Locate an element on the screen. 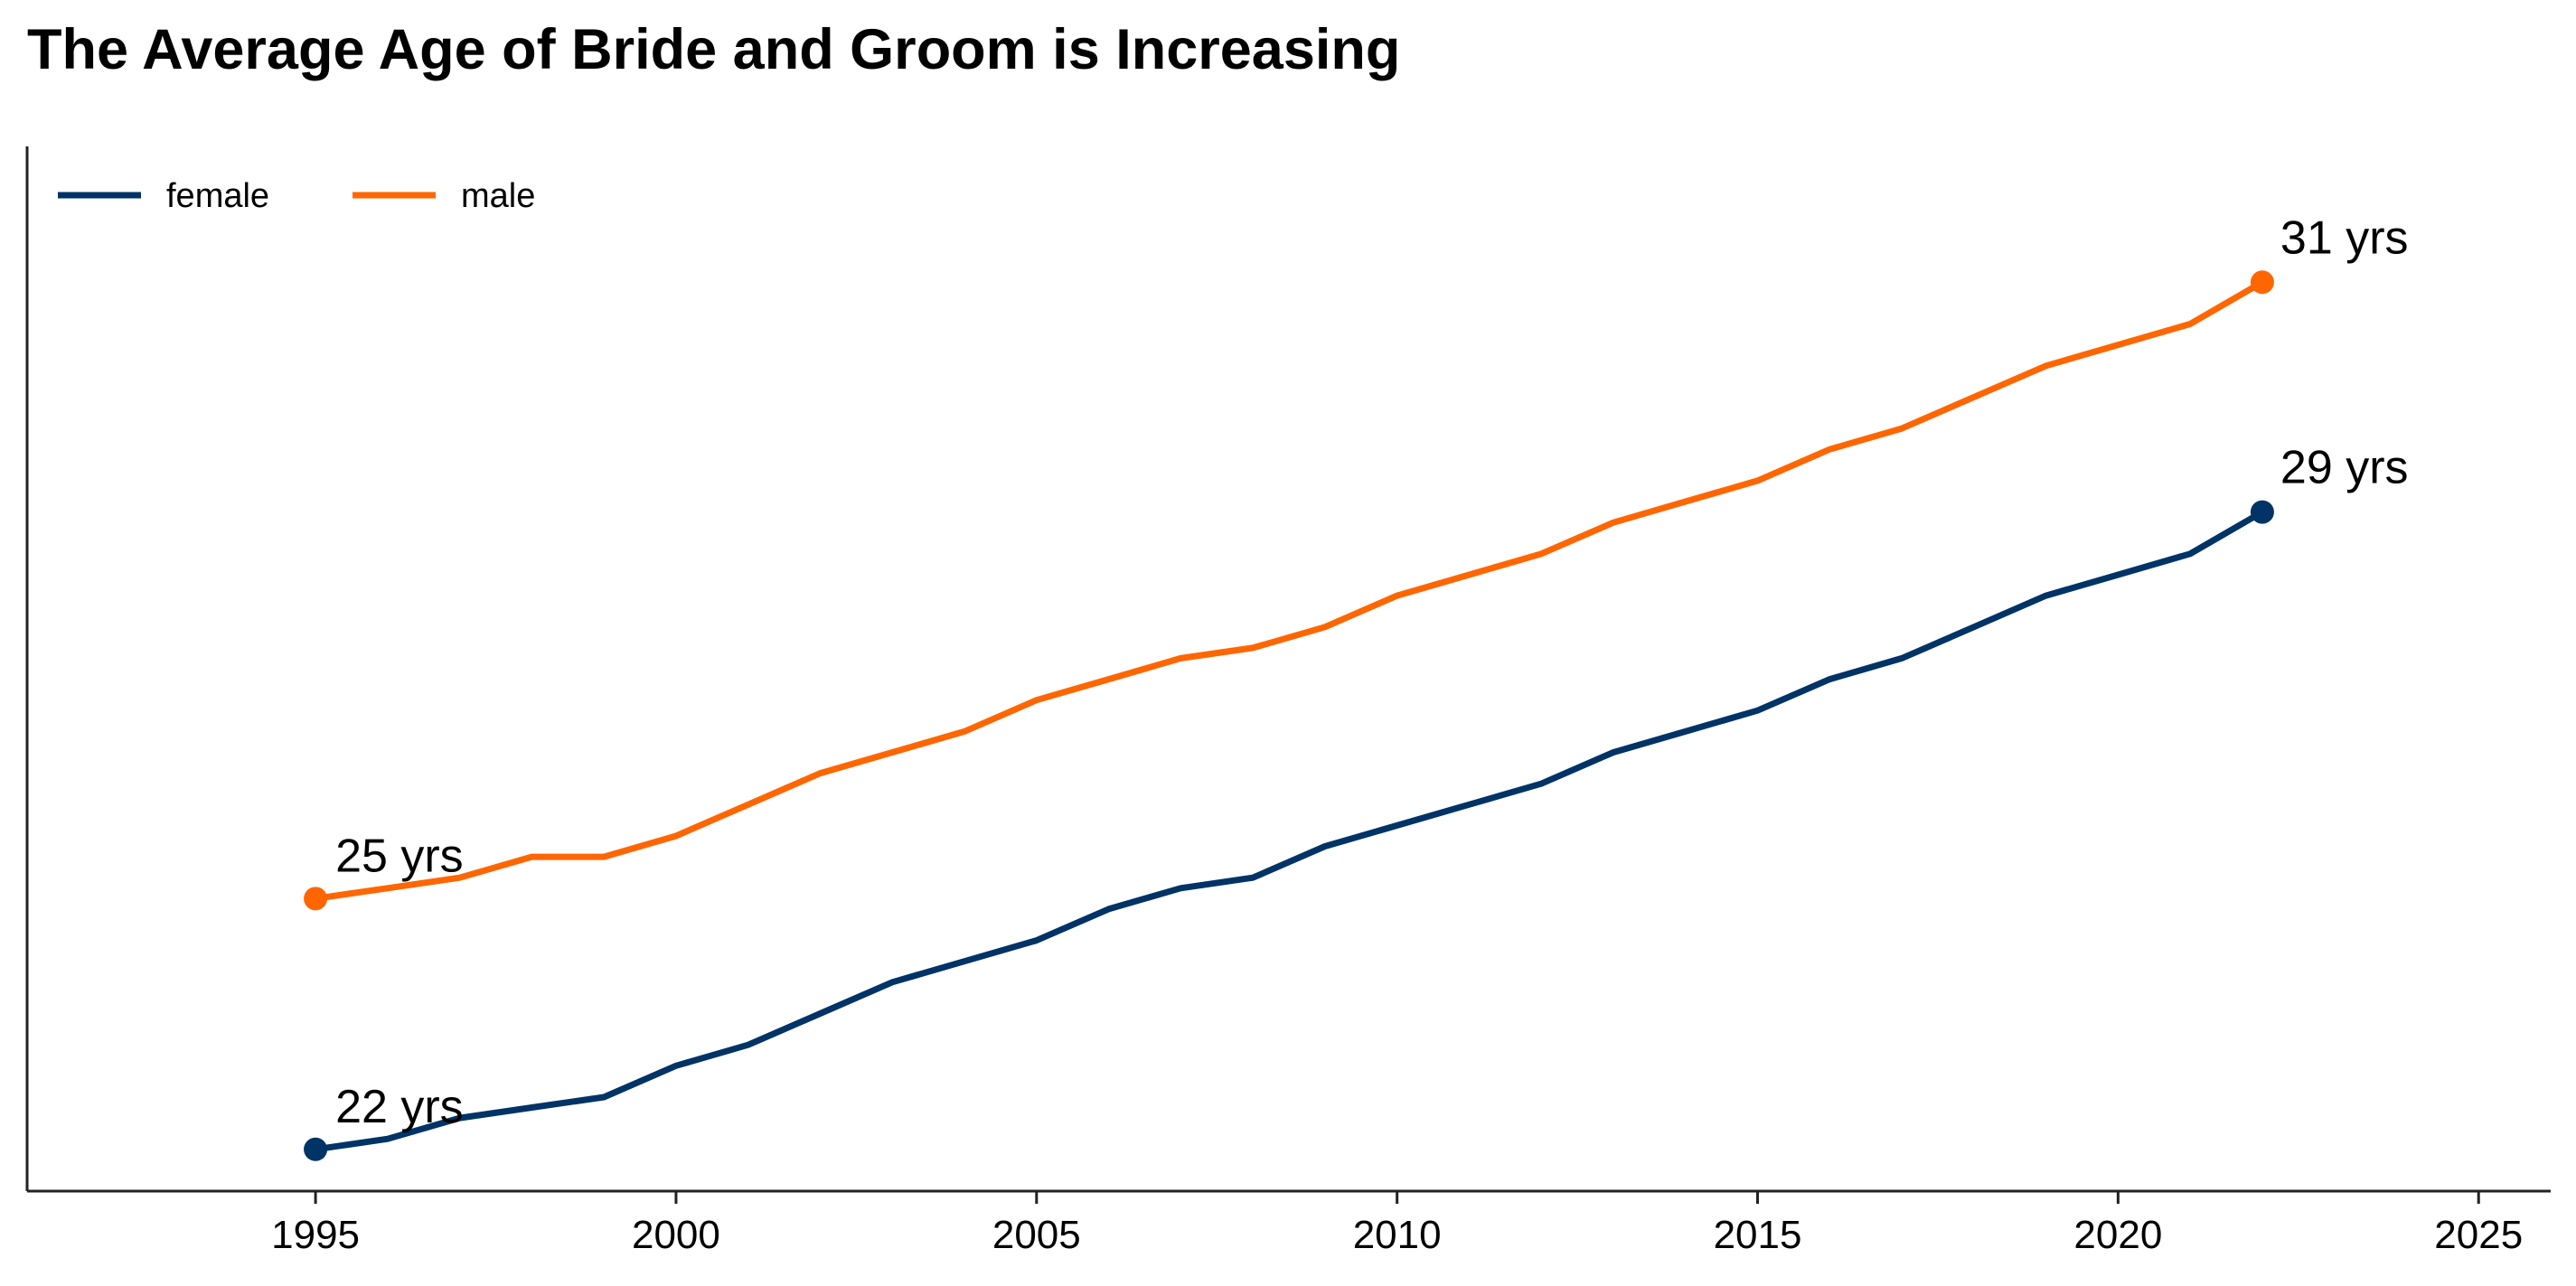  x-ticks: 1995 2000 2005 2010 2015 2020 2025 is located at coordinates (1397, 1224).